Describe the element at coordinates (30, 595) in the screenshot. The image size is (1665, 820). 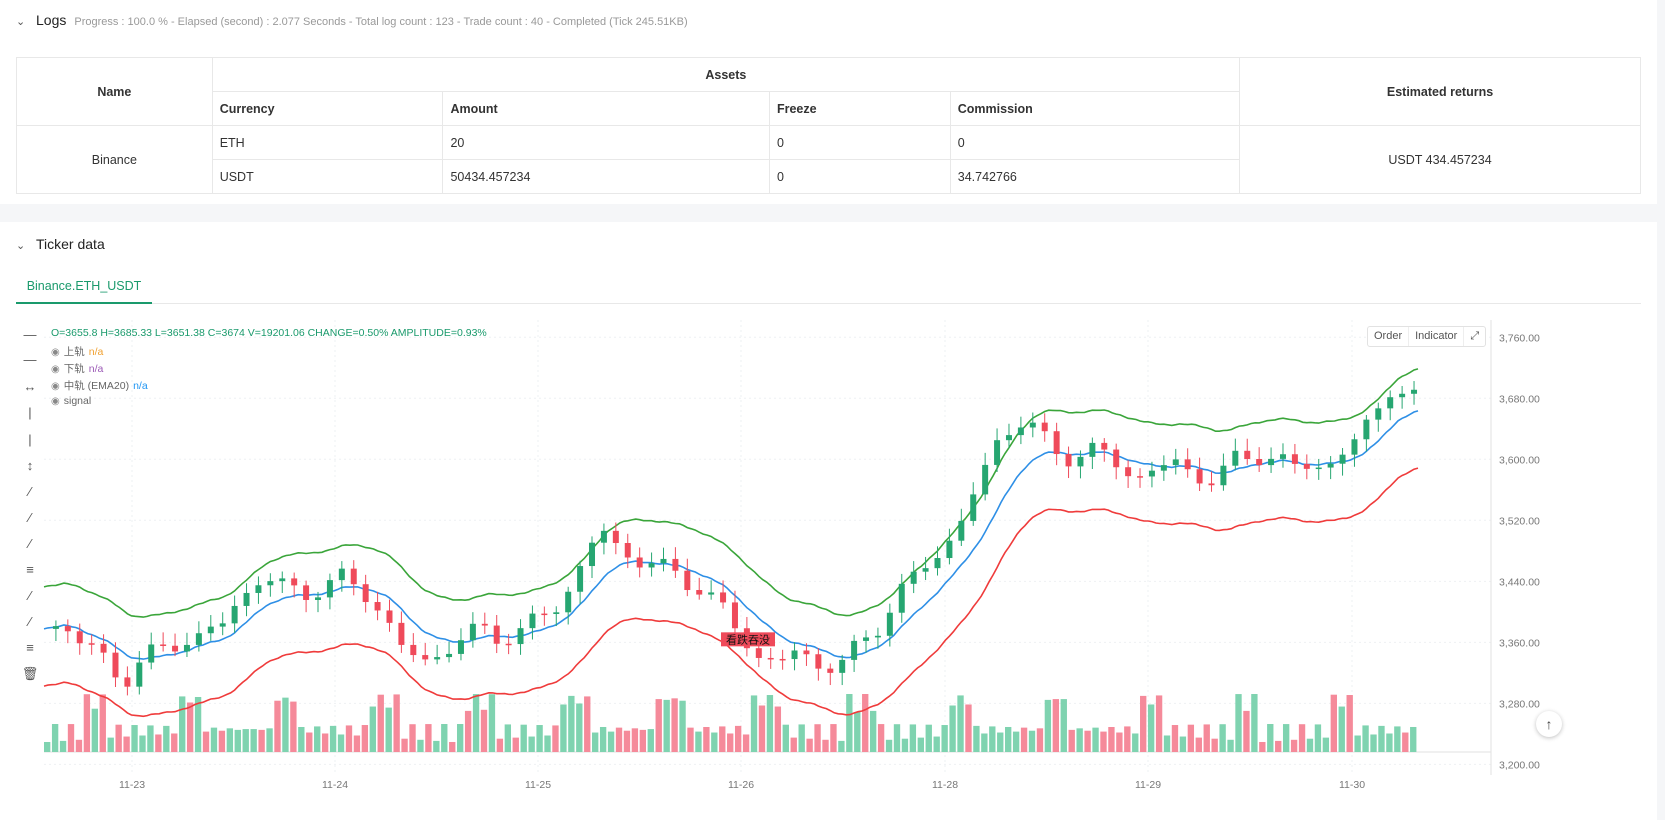
I see `parallel-channel-tool-icon: ∕` at that location.